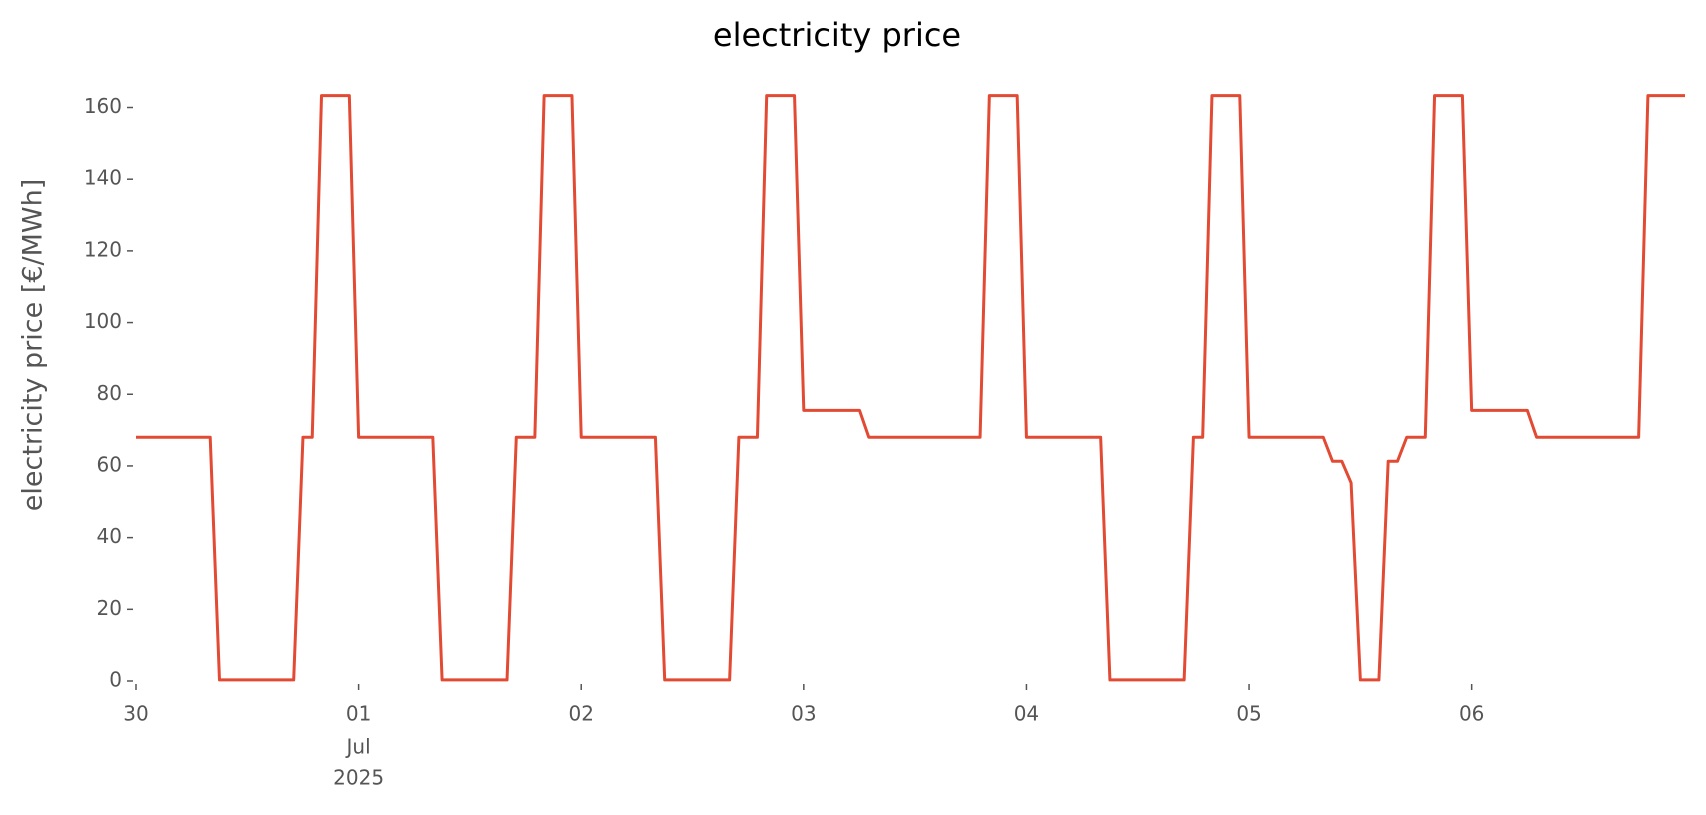 The image size is (1706, 815). What do you see at coordinates (103, 178) in the screenshot?
I see `y-tick-label: 140` at bounding box center [103, 178].